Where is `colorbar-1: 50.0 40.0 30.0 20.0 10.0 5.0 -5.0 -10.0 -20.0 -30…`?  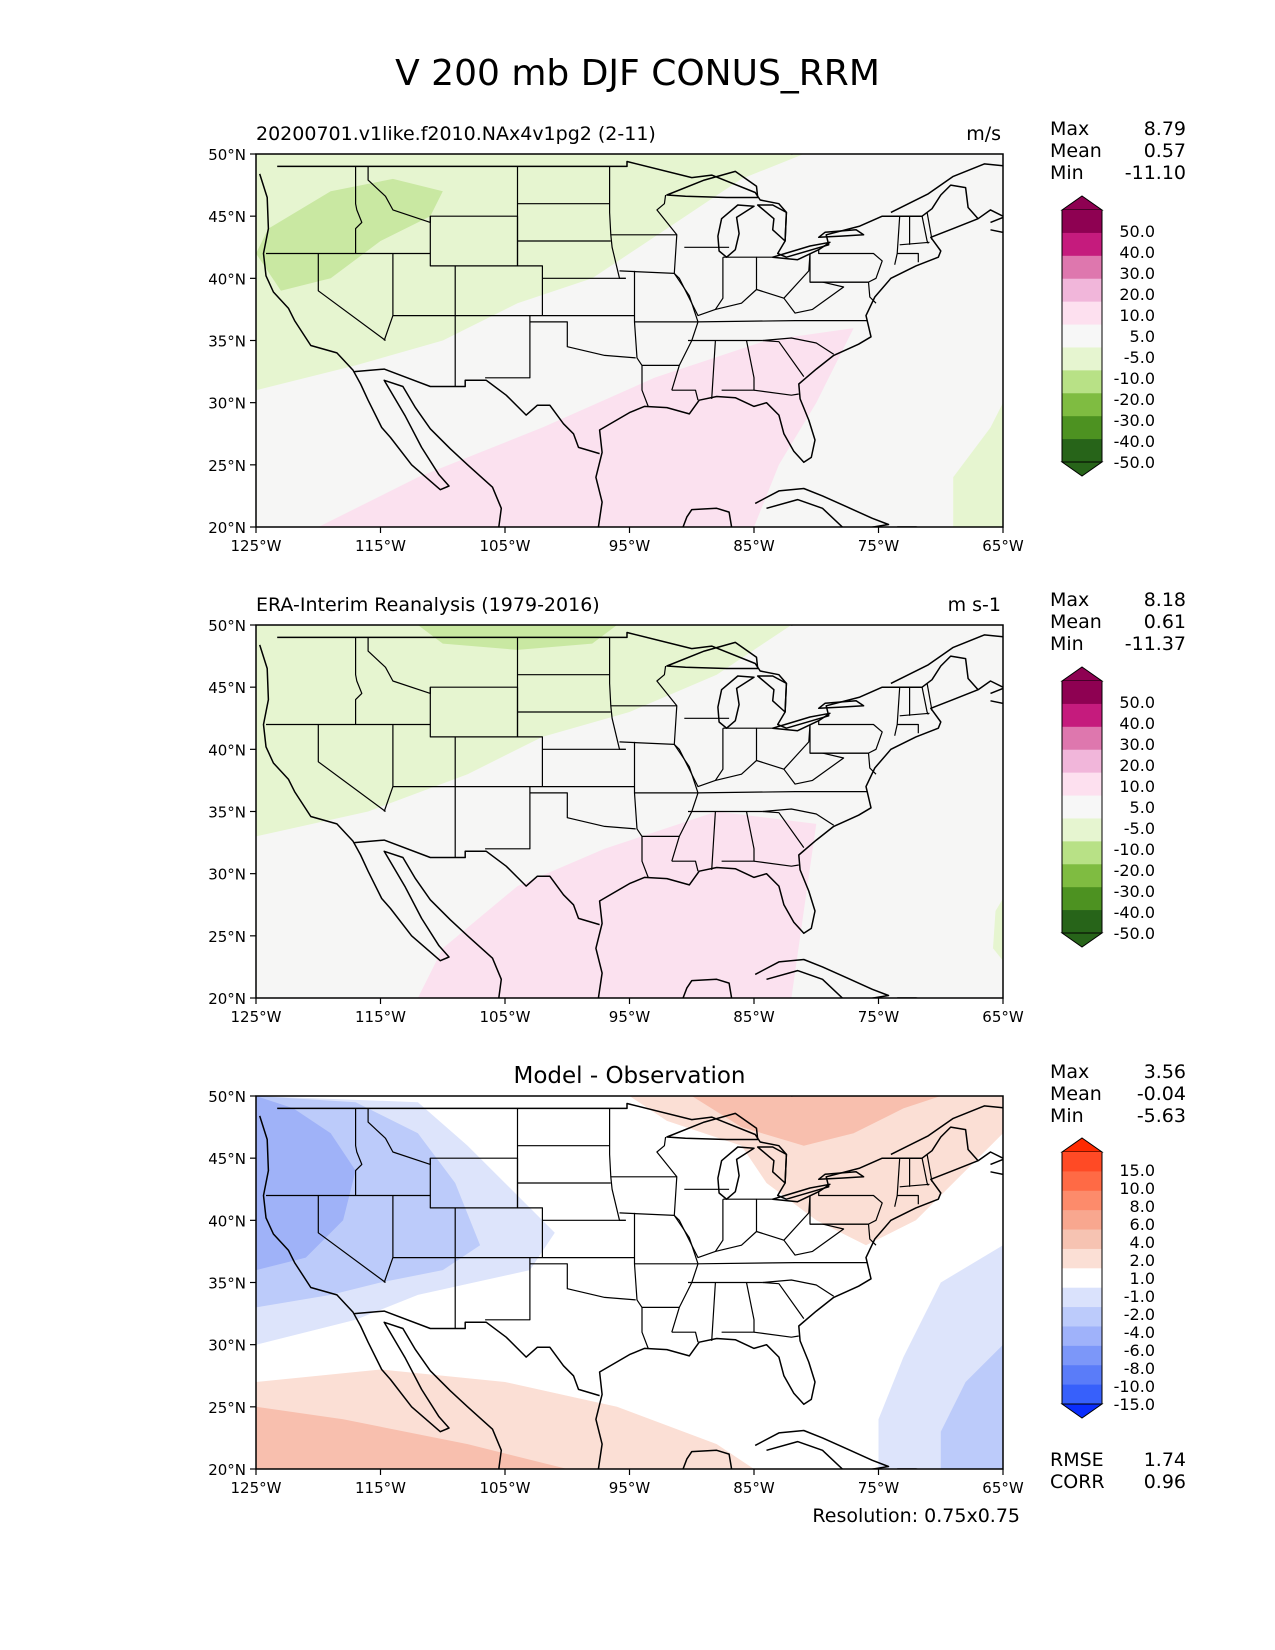
colorbar-1: 50.0 40.0 30.0 20.0 10.0 5.0 -5.0 -10.0 -20.0 -30… is located at coordinates (1107, 336).